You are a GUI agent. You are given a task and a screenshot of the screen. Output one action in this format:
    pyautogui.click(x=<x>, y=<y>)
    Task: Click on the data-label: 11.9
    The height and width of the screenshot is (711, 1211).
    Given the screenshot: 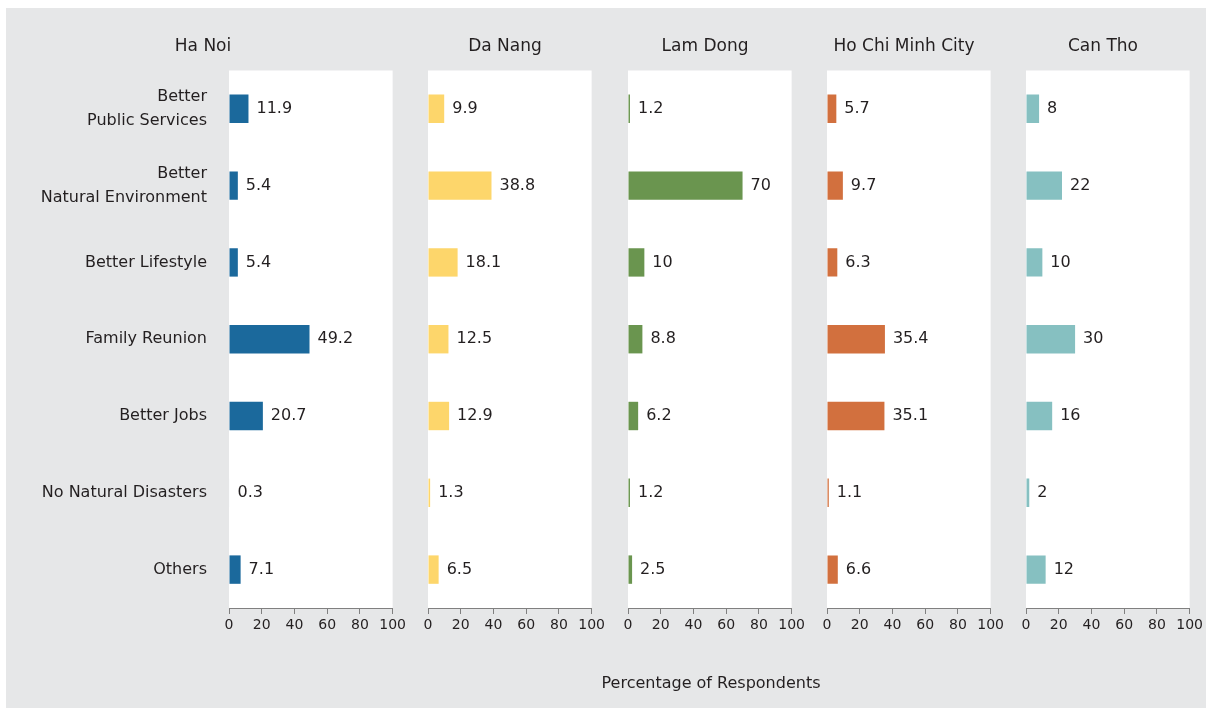 What is the action you would take?
    pyautogui.click(x=274, y=107)
    